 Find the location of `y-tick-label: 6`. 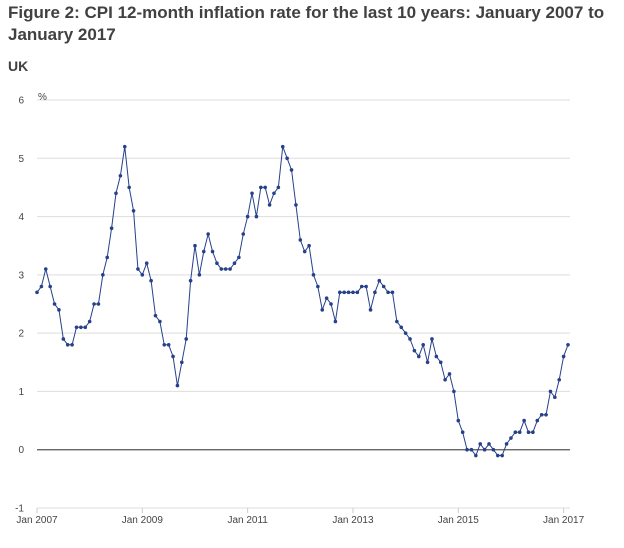

y-tick-label: 6 is located at coordinates (21, 101).